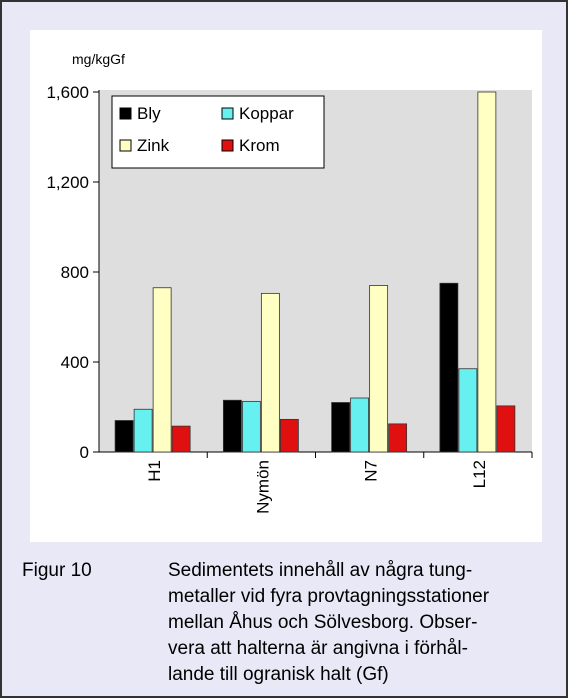 The width and height of the screenshot is (568, 698). I want to click on caption-line: vera att halterna är angivna i förhål-, so click(318, 648).